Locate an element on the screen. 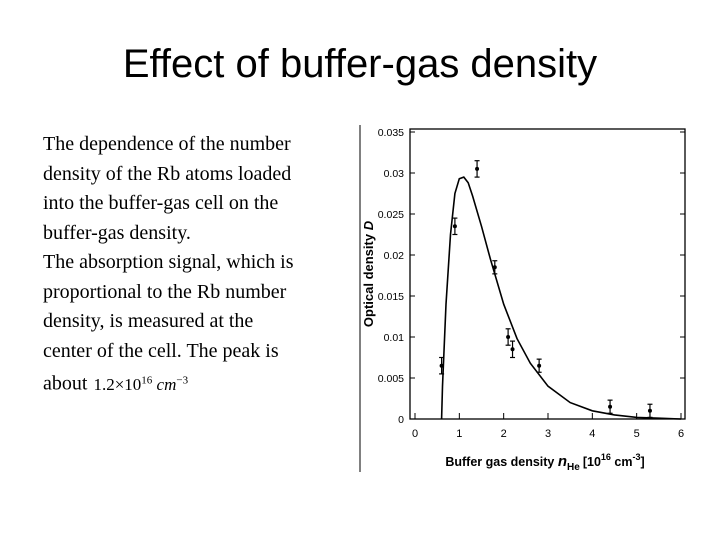 The height and width of the screenshot is (540, 720). body-line: density of the Rb atoms loaded is located at coordinates (167, 173).